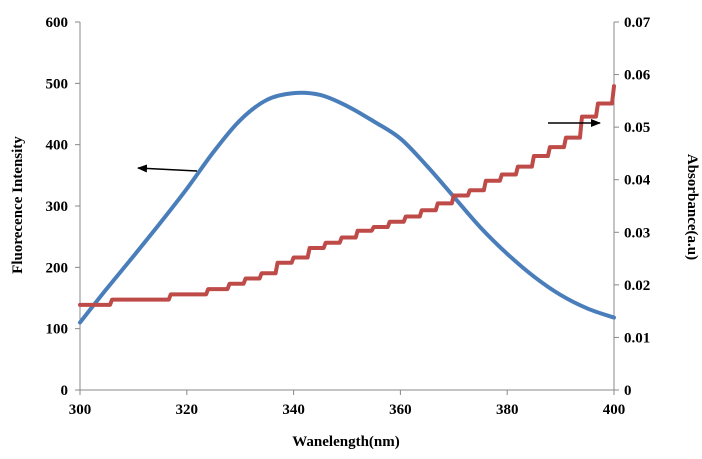  I want to click on x-tick-label: 340, so click(293, 410).